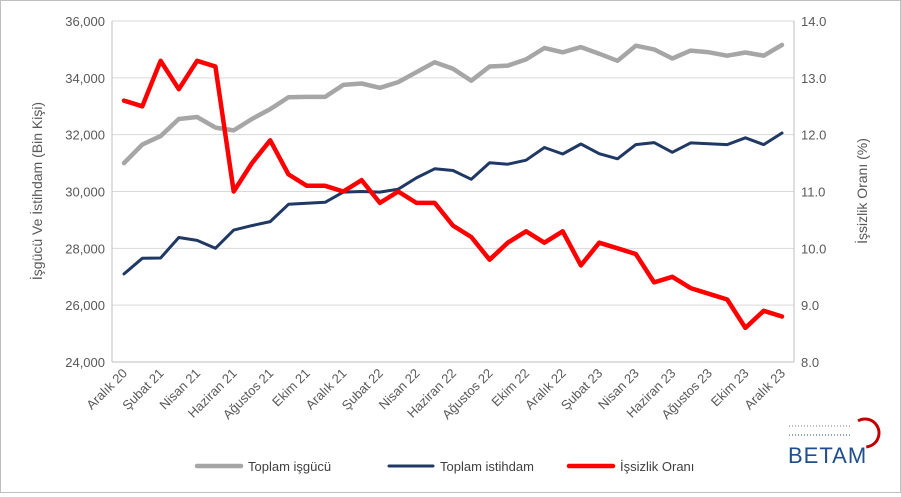 The height and width of the screenshot is (497, 901). I want to click on y-tick-label: 26,000, so click(85, 305).